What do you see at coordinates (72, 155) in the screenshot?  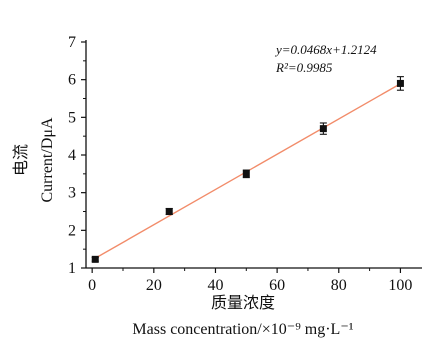 I see `y-tick-label: 4` at bounding box center [72, 155].